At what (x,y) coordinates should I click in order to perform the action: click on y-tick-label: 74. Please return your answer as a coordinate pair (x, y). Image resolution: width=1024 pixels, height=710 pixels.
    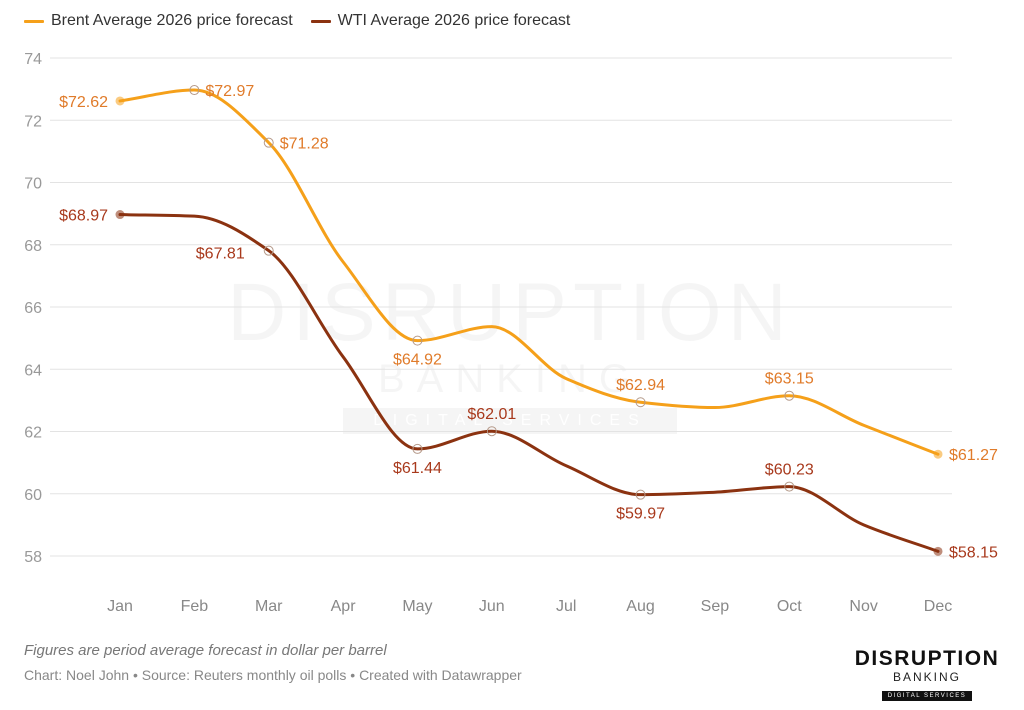
    Looking at the image, I should click on (33, 59).